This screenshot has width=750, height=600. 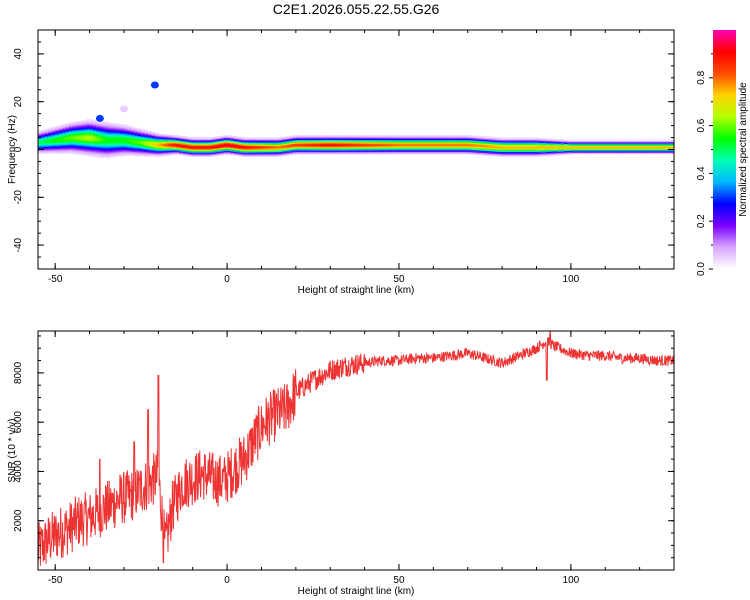 I want to click on spectrogram-y-tick-label: 0, so click(x=18, y=149).